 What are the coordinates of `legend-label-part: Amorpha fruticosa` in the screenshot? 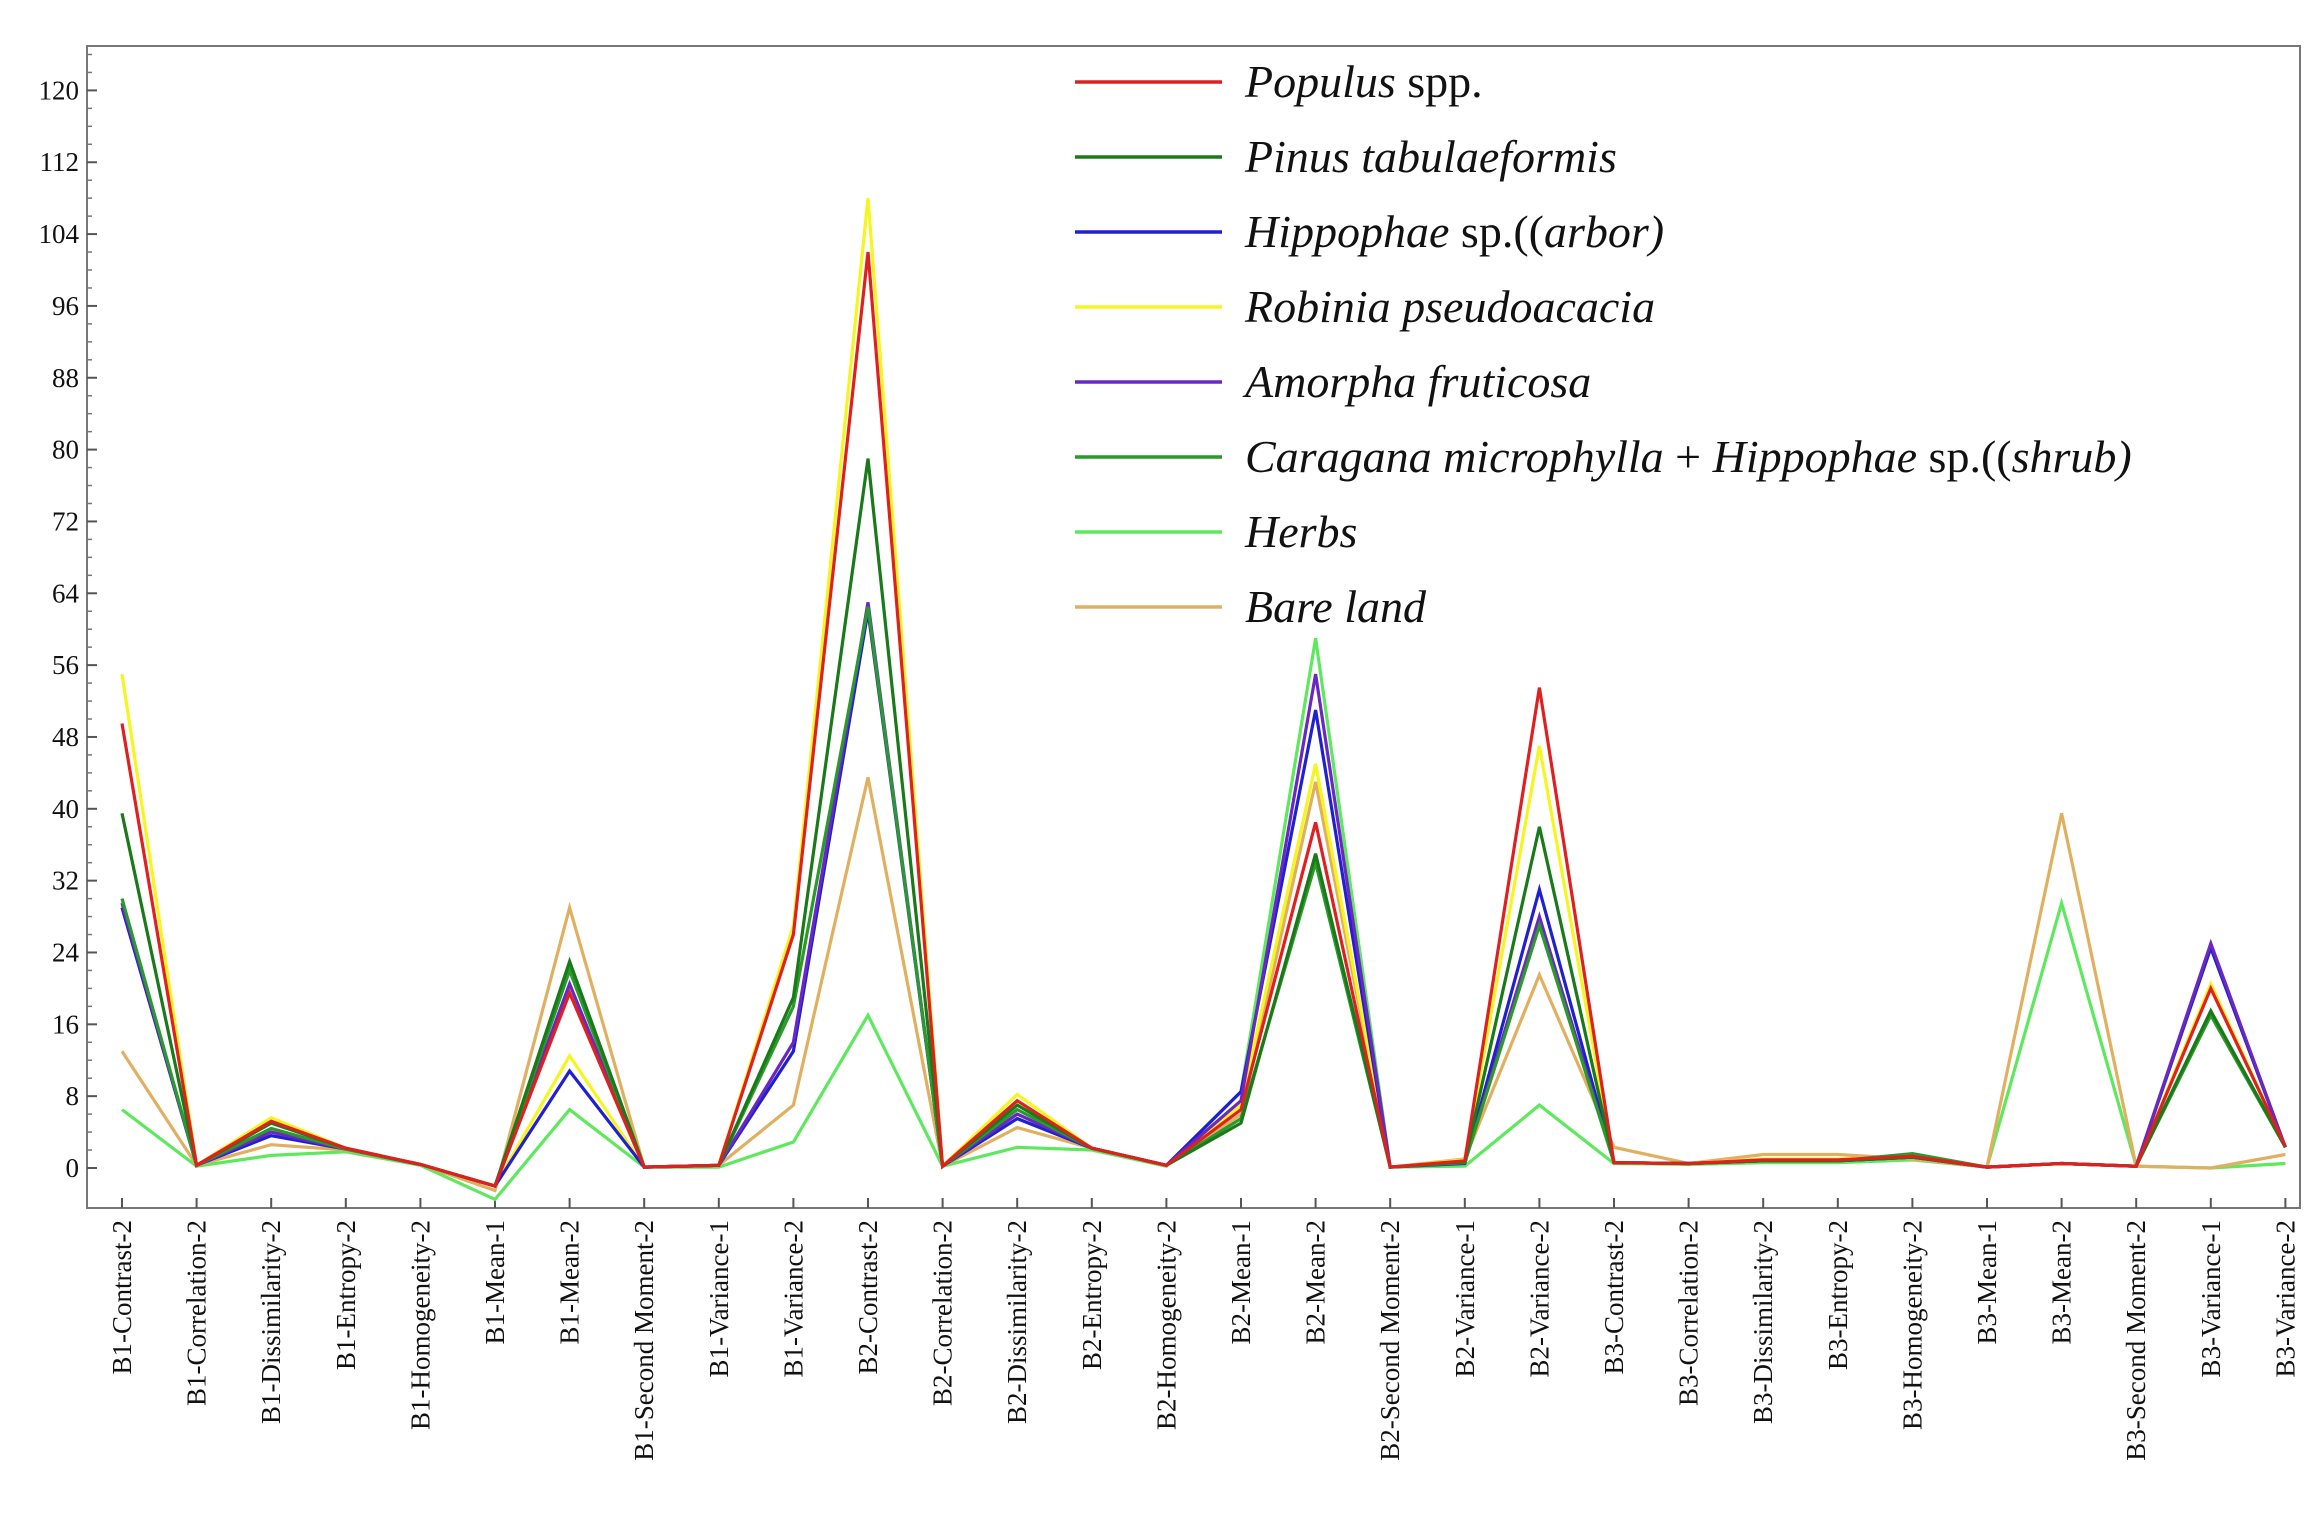 It's located at (1416, 381).